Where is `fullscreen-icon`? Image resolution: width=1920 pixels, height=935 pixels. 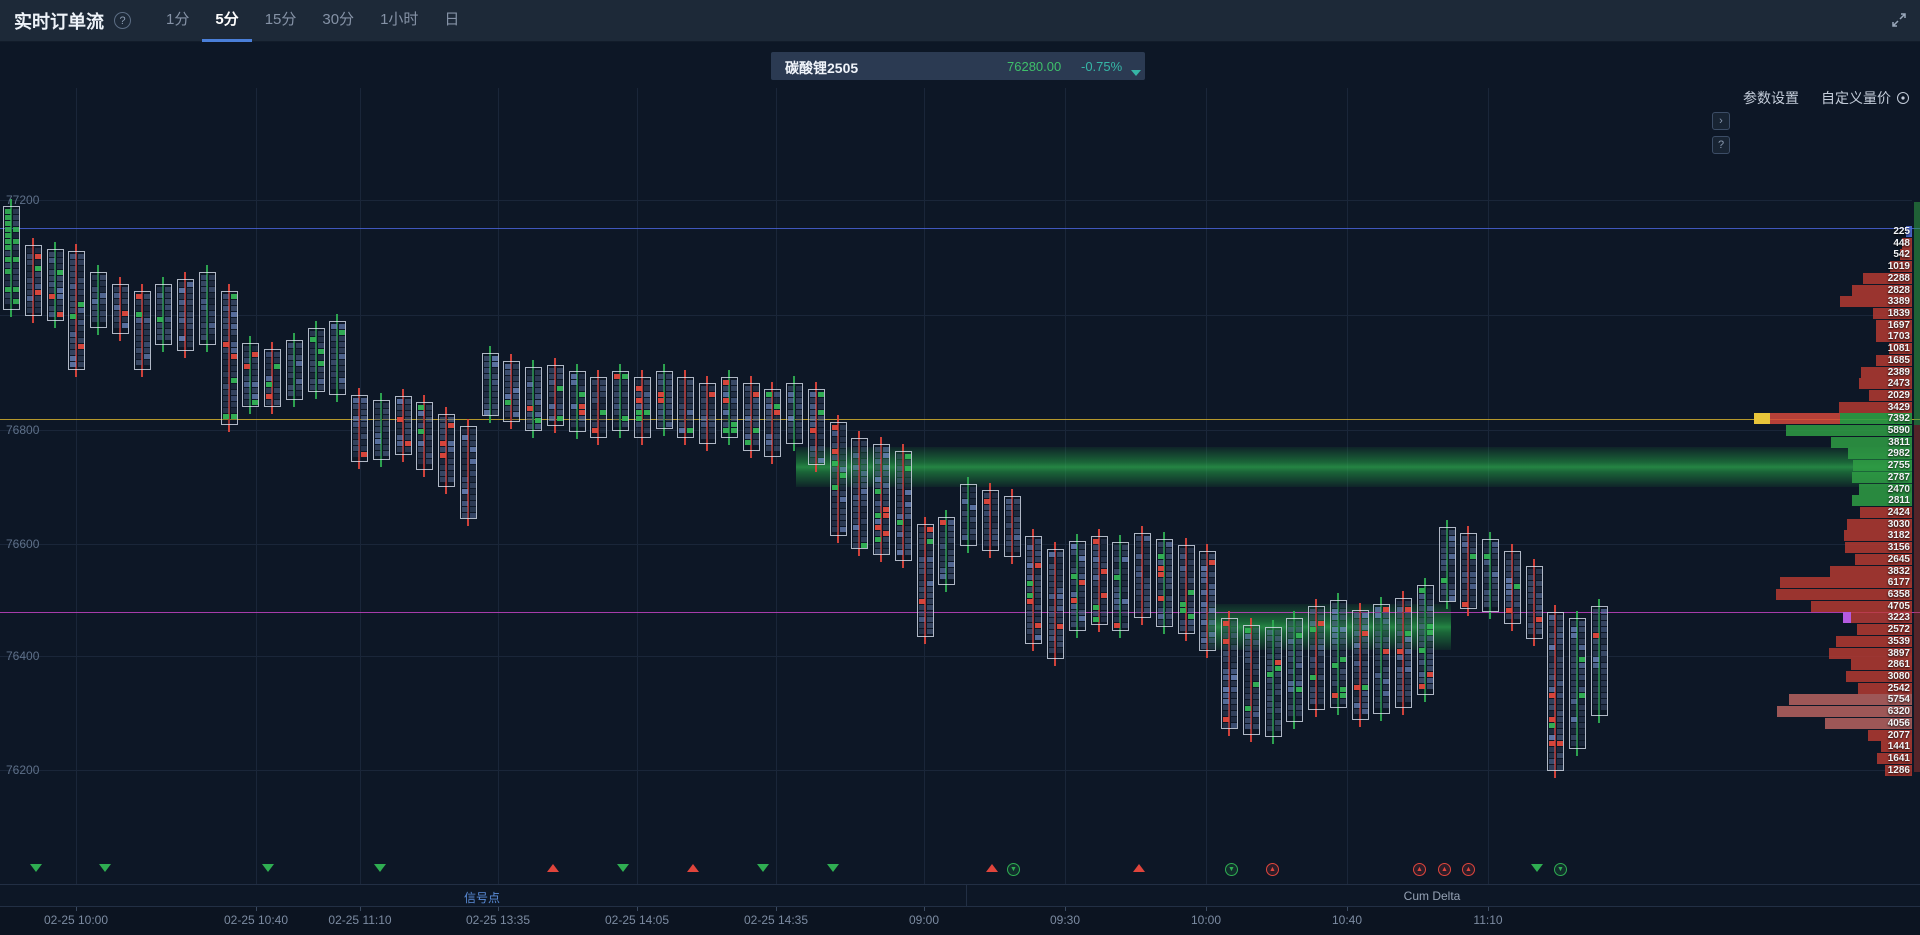 fullscreen-icon is located at coordinates (1899, 22).